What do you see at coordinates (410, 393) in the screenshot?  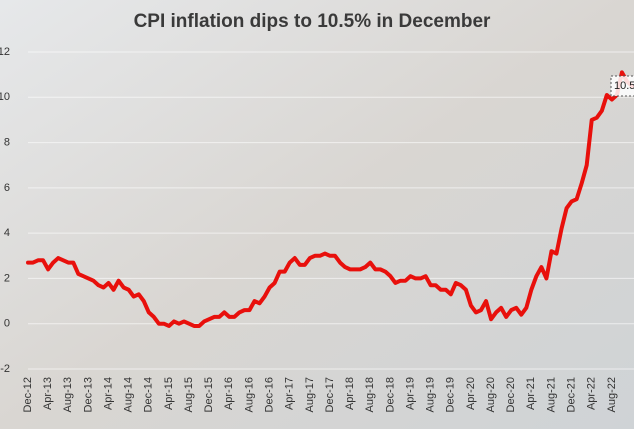 I see `x-tick-label: Apr-19` at bounding box center [410, 393].